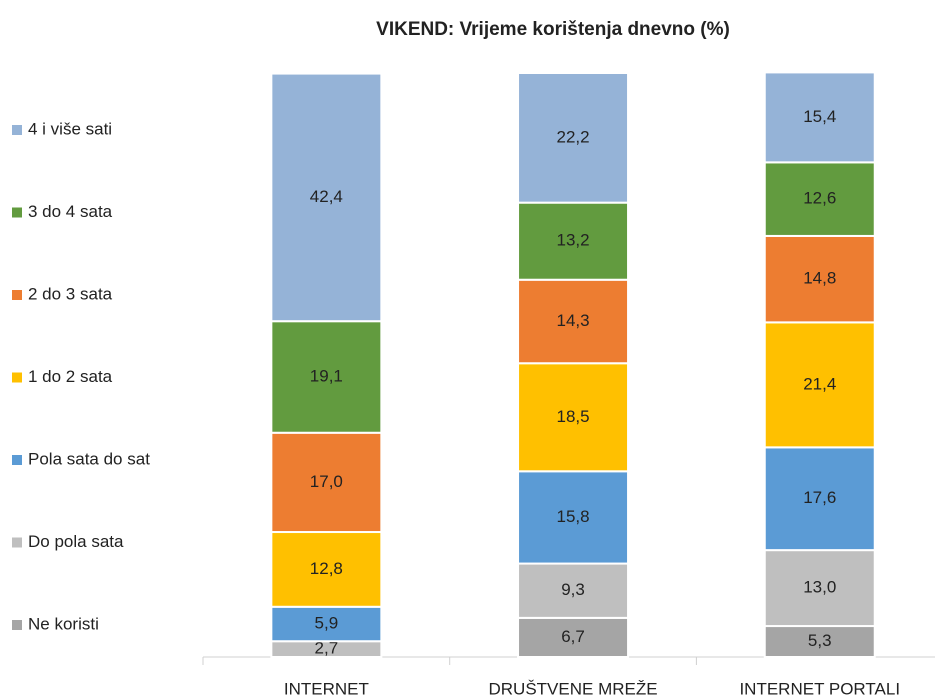 This screenshot has height=698, width=935. What do you see at coordinates (76, 541) in the screenshot?
I see `legend-label: Do pola sata` at bounding box center [76, 541].